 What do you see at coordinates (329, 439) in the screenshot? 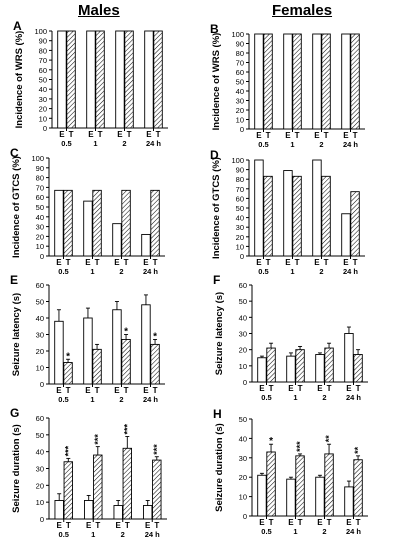
I see `significance-marker: **` at bounding box center [329, 439].